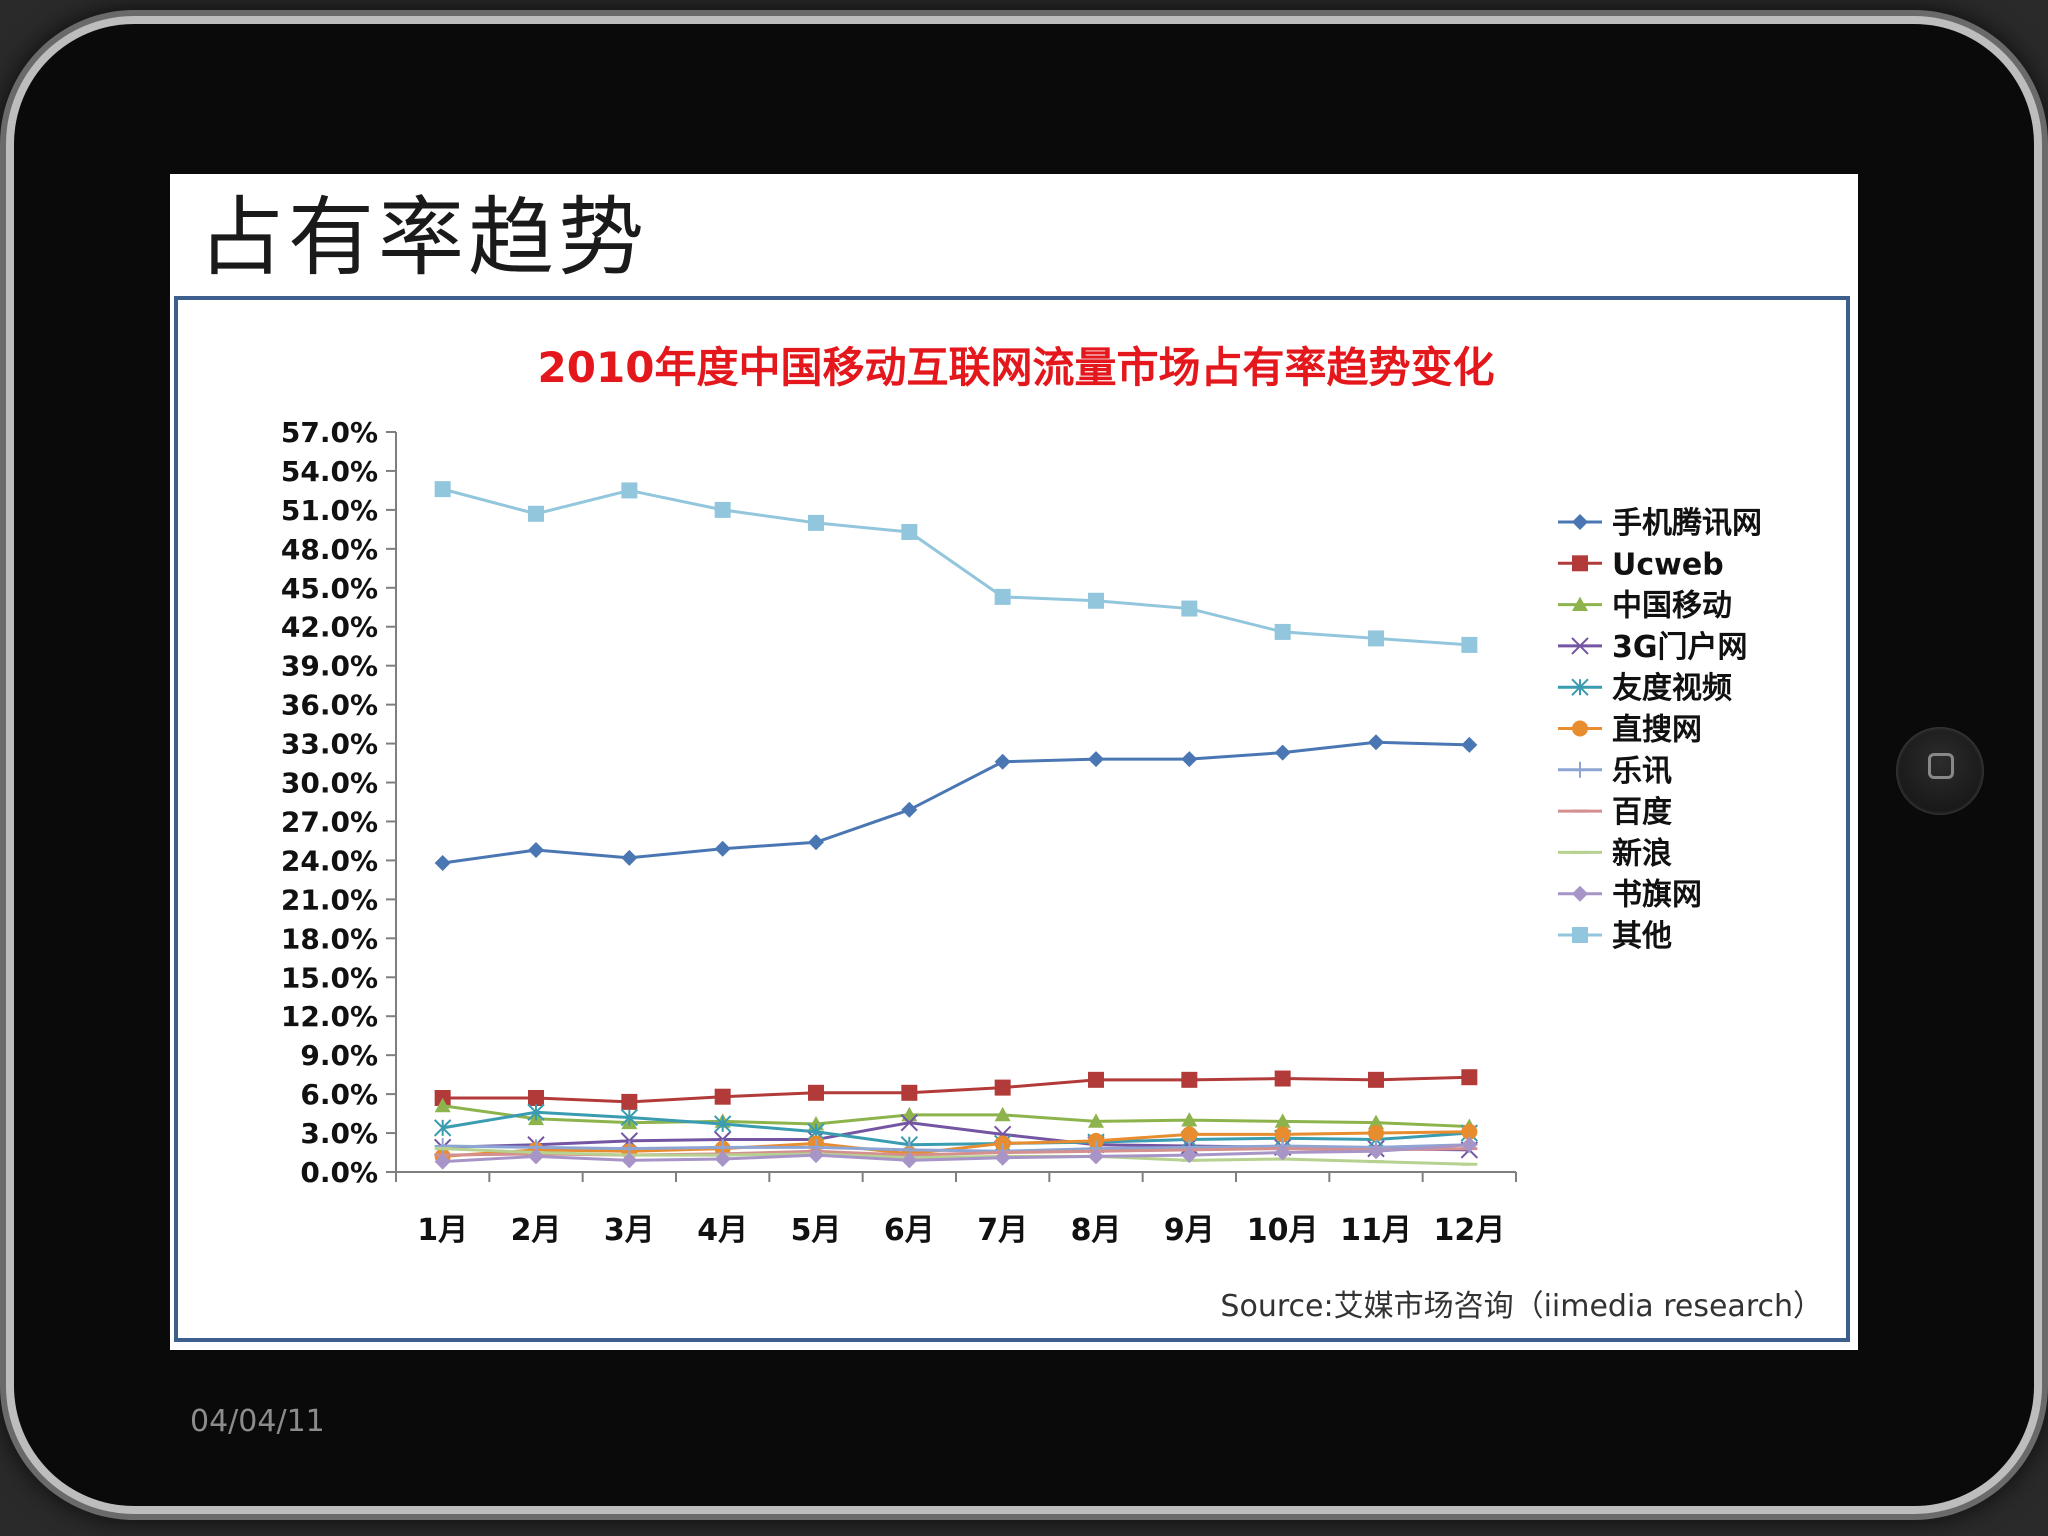 This screenshot has width=2048, height=1536. Describe the element at coordinates (1642, 771) in the screenshot. I see `legend-label: 乐讯` at that location.